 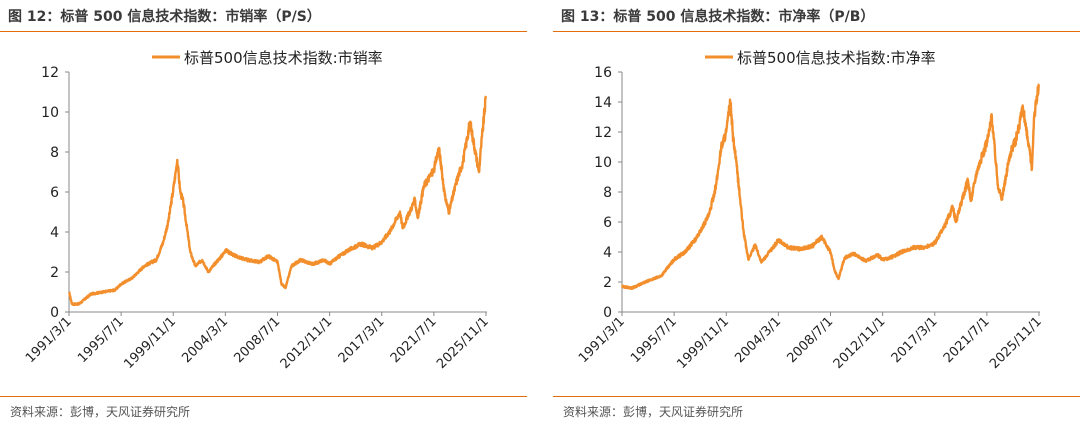 What do you see at coordinates (603, 73) in the screenshot?
I see `y-tick-label: 16` at bounding box center [603, 73].